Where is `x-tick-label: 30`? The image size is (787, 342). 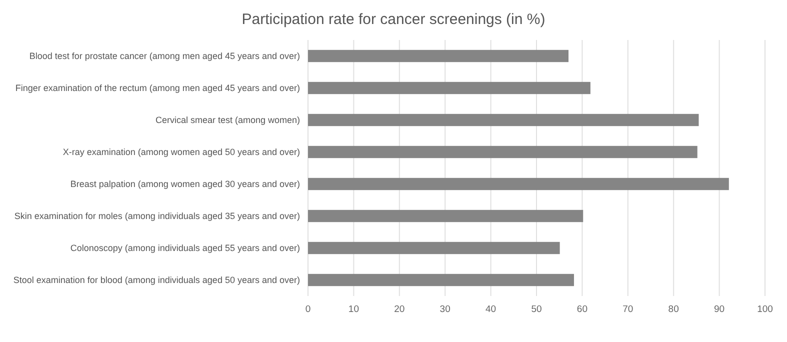 x-tick-label: 30 is located at coordinates (445, 309).